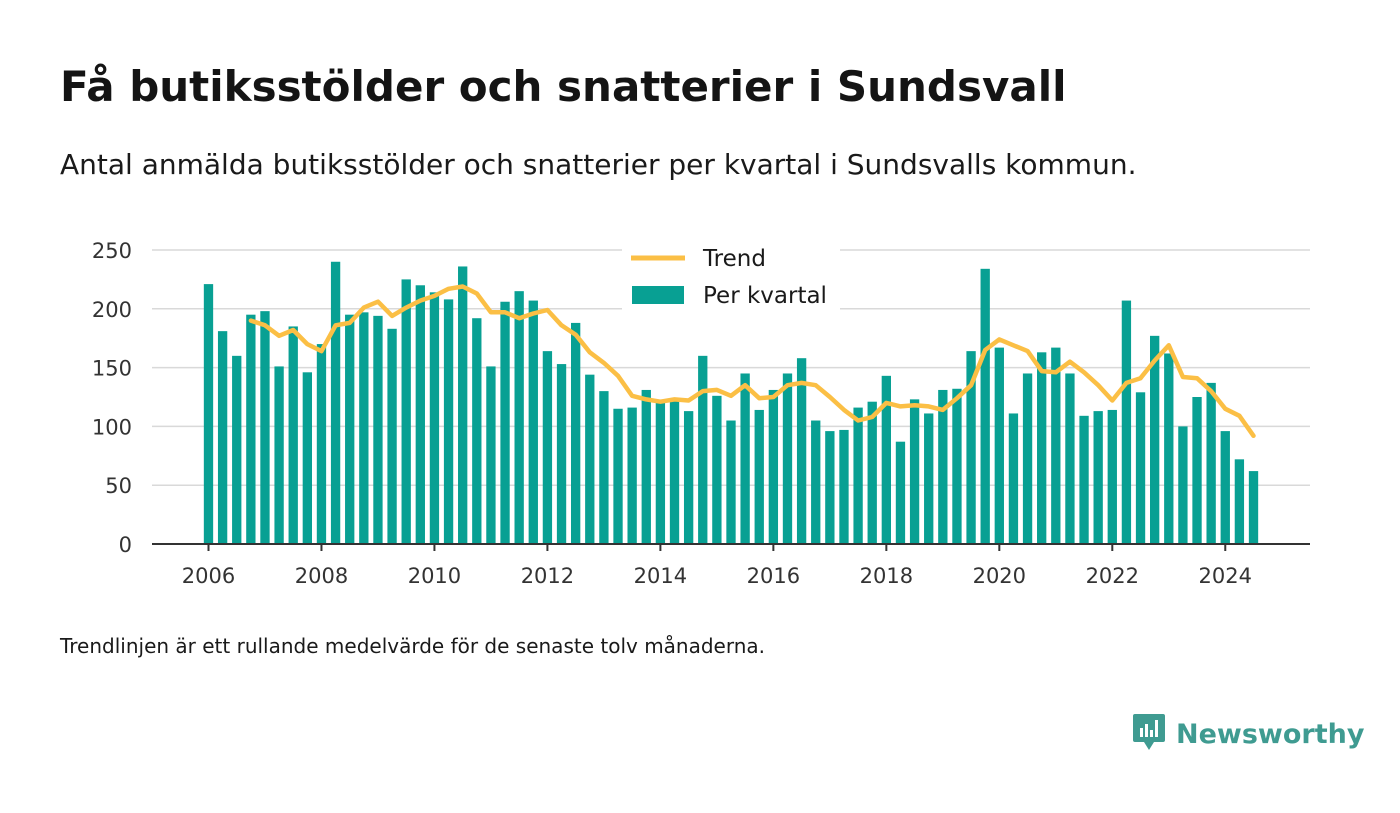 The height and width of the screenshot is (813, 1400). I want to click on y-tick-label: 150, so click(112, 369).